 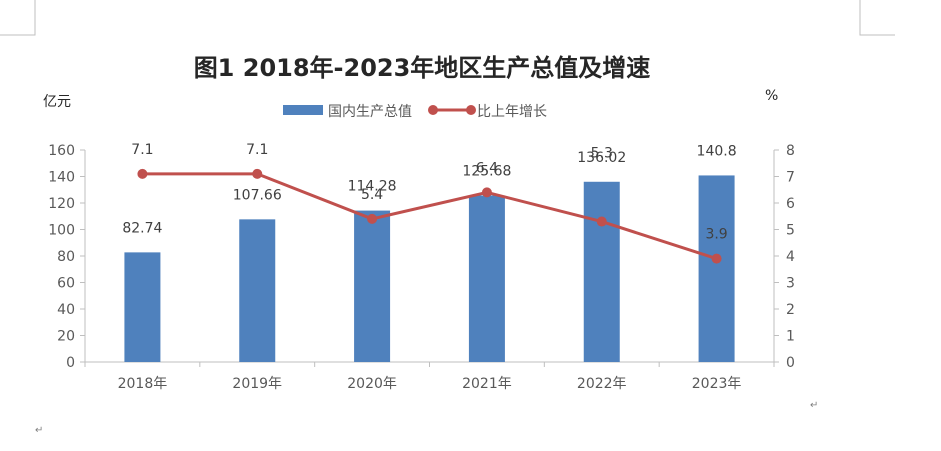 What do you see at coordinates (372, 195) in the screenshot?
I see `line-value-label: 5.4` at bounding box center [372, 195].